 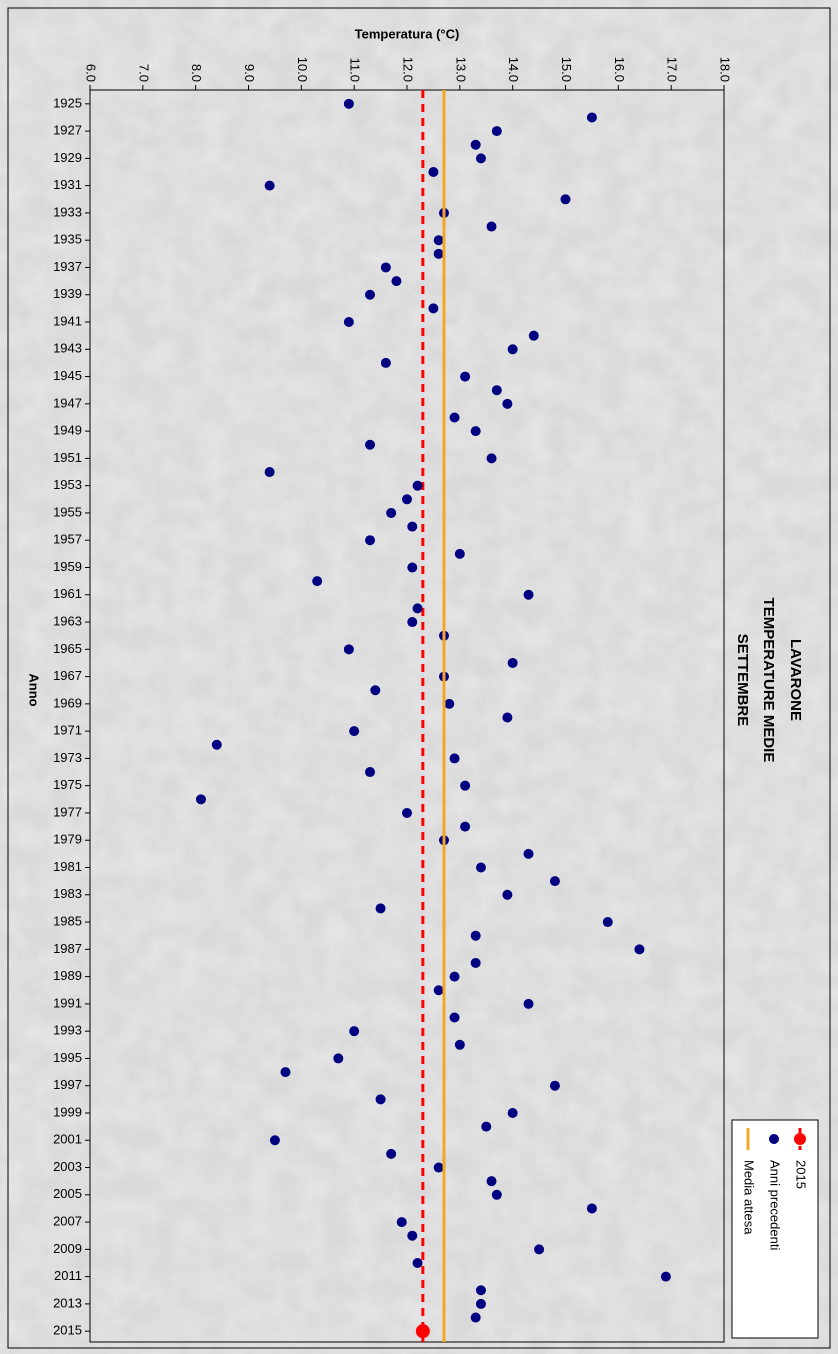 What do you see at coordinates (801, 1174) in the screenshot?
I see `legend-label: 2015` at bounding box center [801, 1174].